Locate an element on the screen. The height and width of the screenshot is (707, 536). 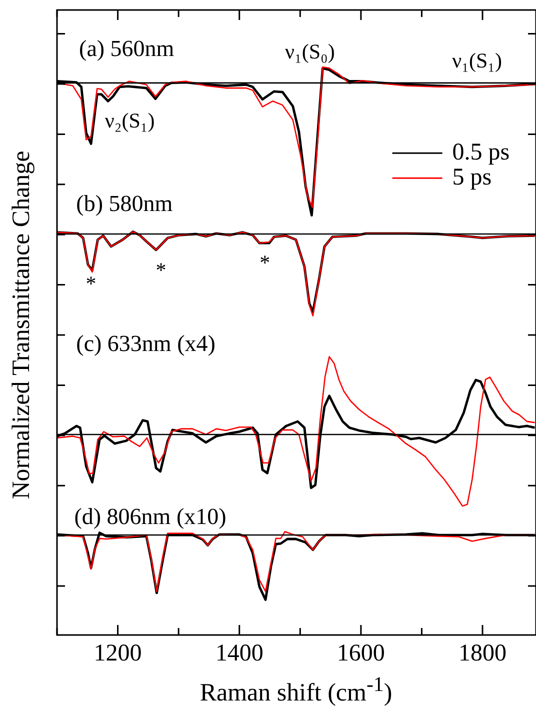
y-axis-title: Normalized Transmittance Change is located at coordinates (22, 325).